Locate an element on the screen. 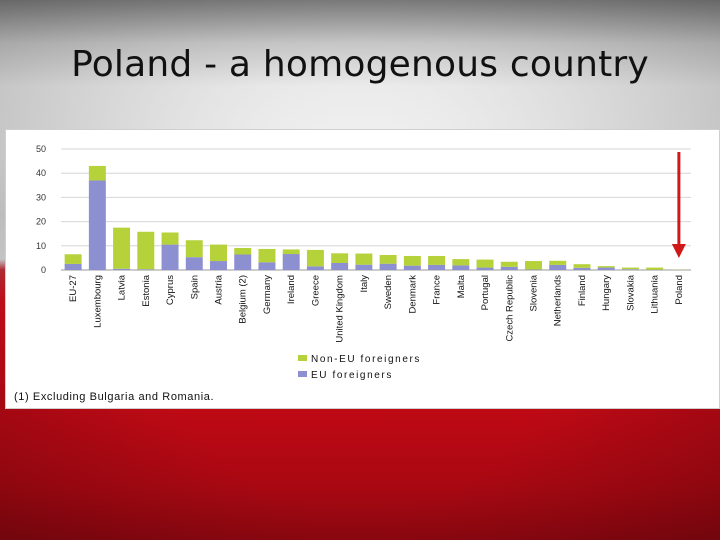  category-label: Slovakia is located at coordinates (630, 292).